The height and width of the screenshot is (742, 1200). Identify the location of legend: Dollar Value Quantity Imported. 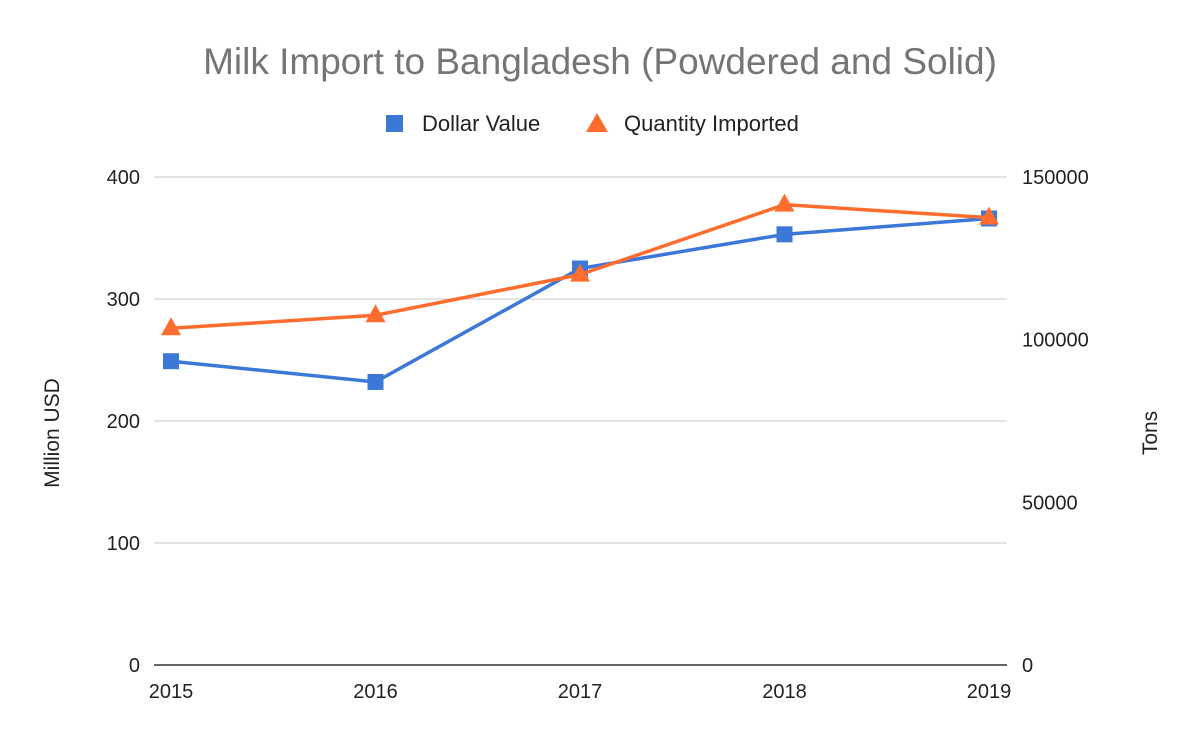
(592, 123).